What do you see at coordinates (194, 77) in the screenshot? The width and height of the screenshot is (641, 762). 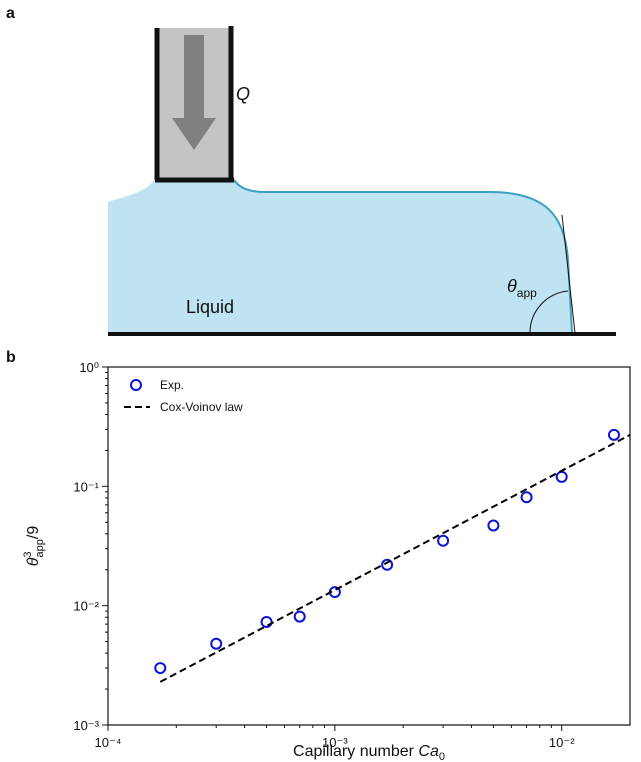 I see `arrow-shaft` at bounding box center [194, 77].